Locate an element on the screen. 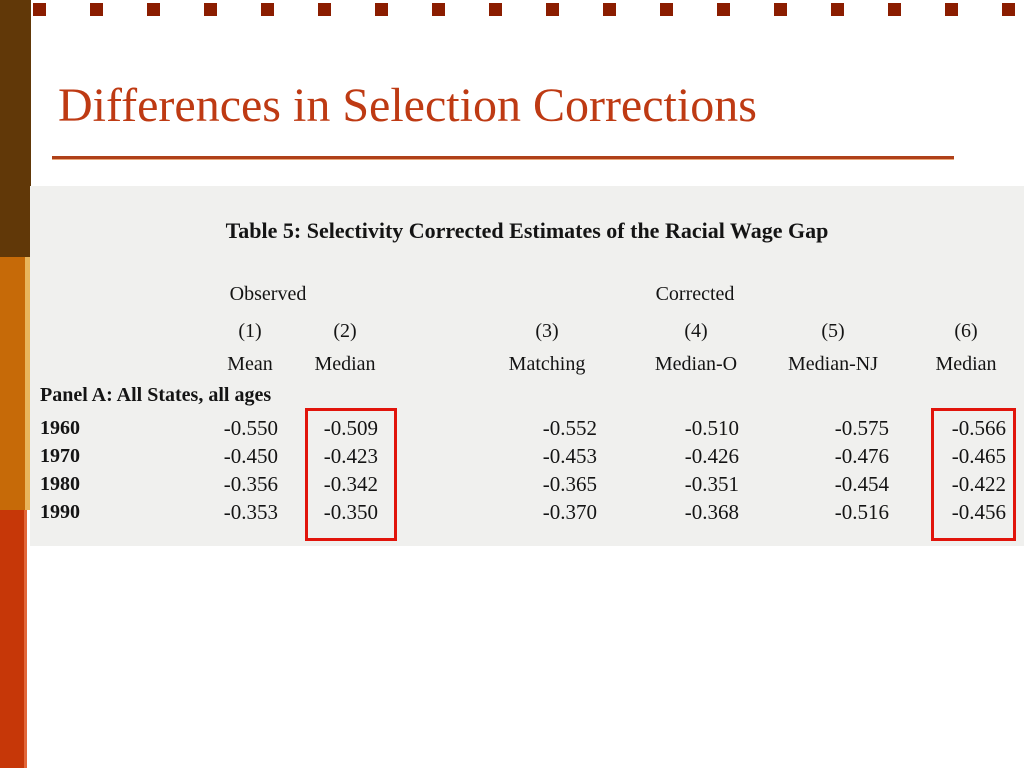 The width and height of the screenshot is (1024, 768). group-header-row: Observed Corrected is located at coordinates (527, 295).